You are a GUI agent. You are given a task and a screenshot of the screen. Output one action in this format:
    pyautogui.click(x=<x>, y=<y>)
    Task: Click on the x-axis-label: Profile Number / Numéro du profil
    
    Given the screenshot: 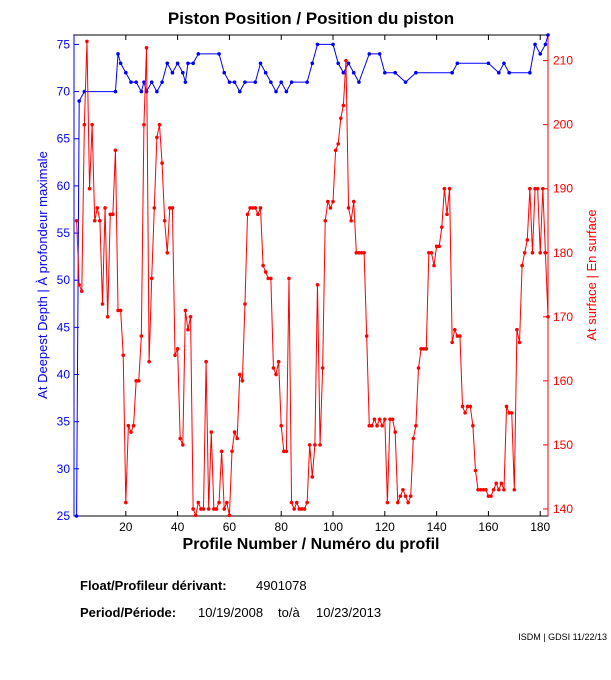 What is the action you would take?
    pyautogui.click(x=311, y=544)
    